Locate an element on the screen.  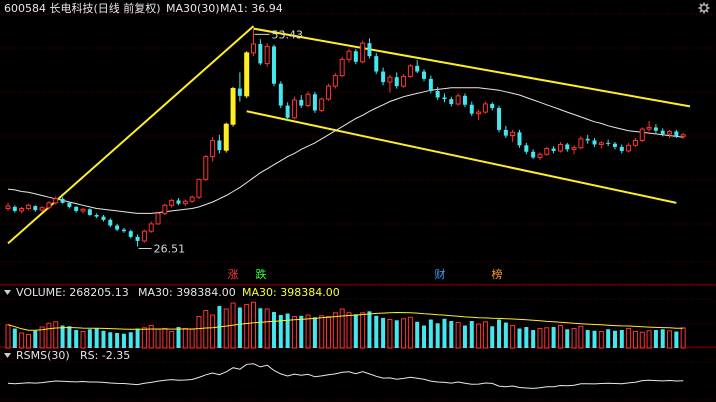
event-marker-die: 跌 is located at coordinates (261, 274).